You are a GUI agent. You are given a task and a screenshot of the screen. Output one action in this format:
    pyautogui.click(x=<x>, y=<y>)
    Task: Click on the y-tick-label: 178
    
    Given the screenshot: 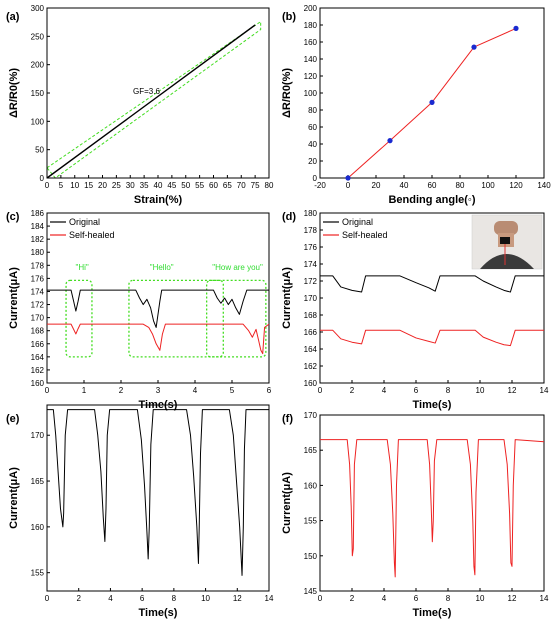 What is the action you would take?
    pyautogui.click(x=311, y=230)
    